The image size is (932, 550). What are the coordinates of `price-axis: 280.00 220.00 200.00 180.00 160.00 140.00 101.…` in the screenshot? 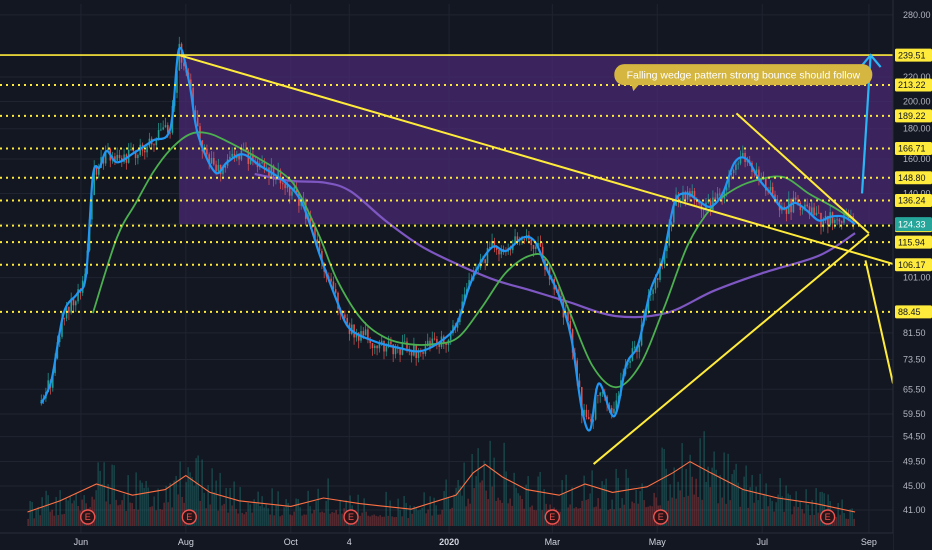 It's located at (912, 275).